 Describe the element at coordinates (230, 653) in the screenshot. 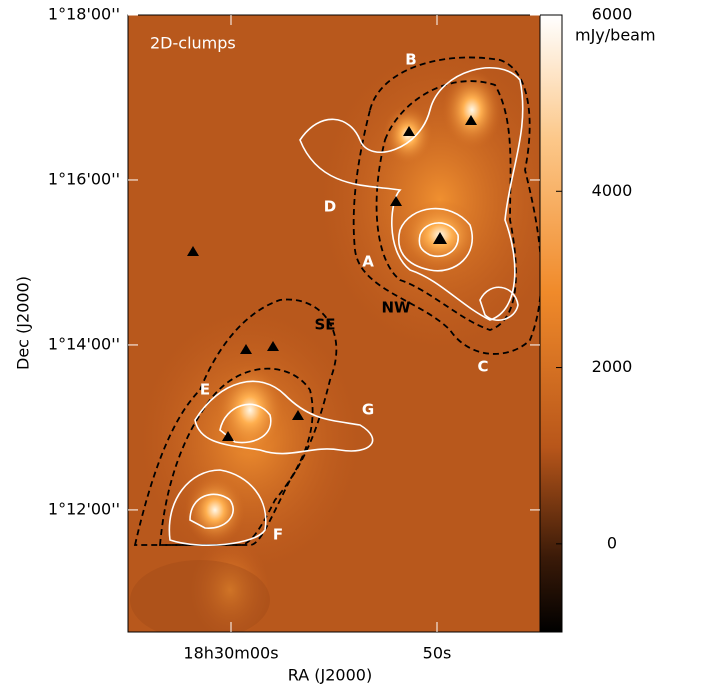

I see `x-tick-label: 18h30m00s` at that location.